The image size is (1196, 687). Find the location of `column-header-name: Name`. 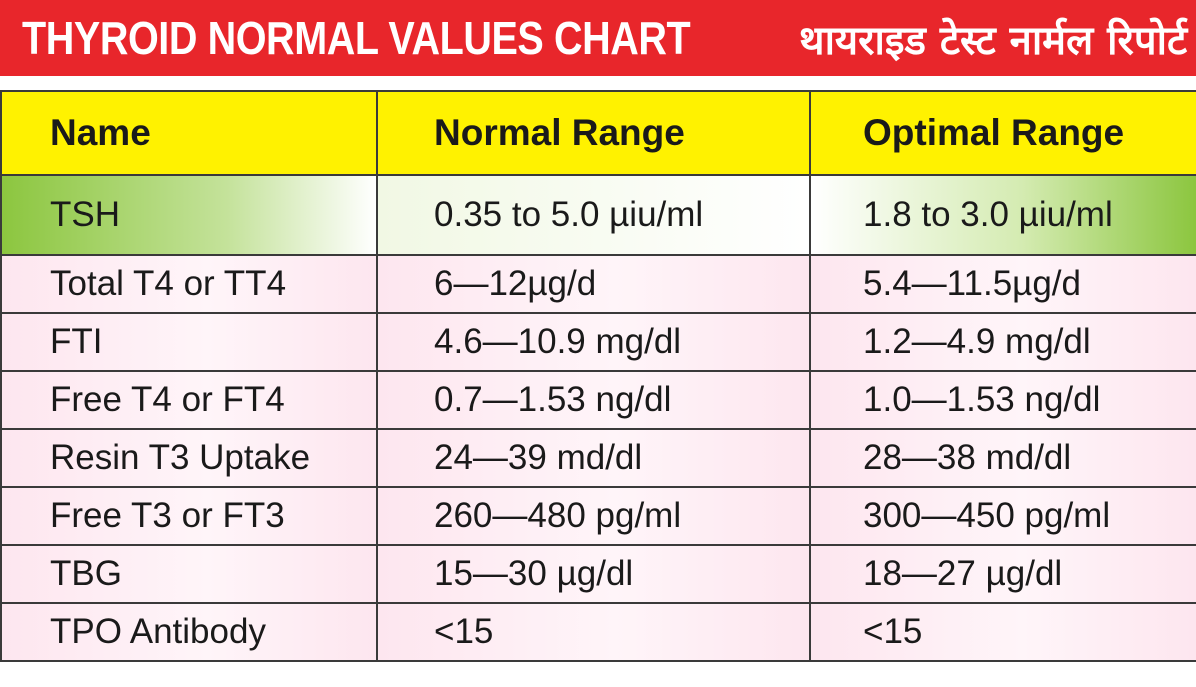

column-header-name: Name is located at coordinates (189, 133).